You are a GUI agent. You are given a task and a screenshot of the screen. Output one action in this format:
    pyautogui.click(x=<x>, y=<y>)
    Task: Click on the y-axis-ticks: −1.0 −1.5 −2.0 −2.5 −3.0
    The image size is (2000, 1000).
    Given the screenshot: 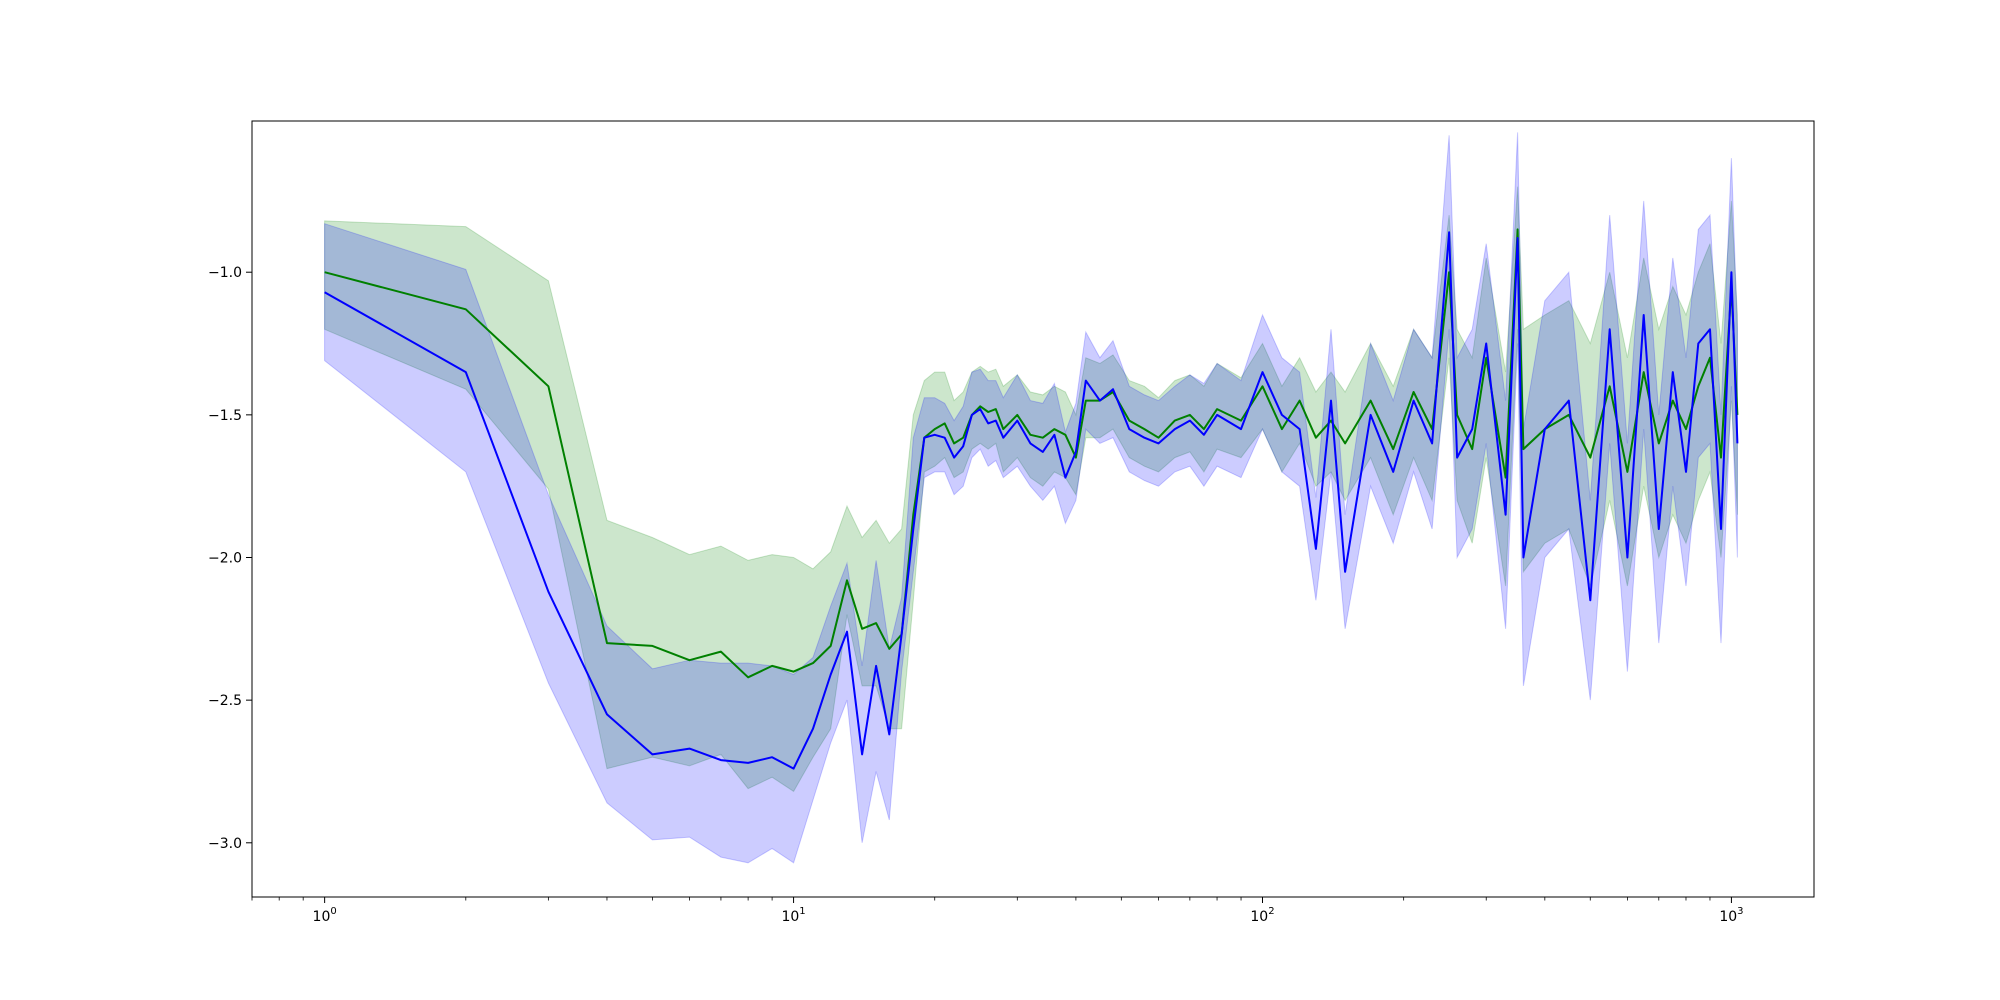 What is the action you would take?
    pyautogui.click(x=230, y=558)
    